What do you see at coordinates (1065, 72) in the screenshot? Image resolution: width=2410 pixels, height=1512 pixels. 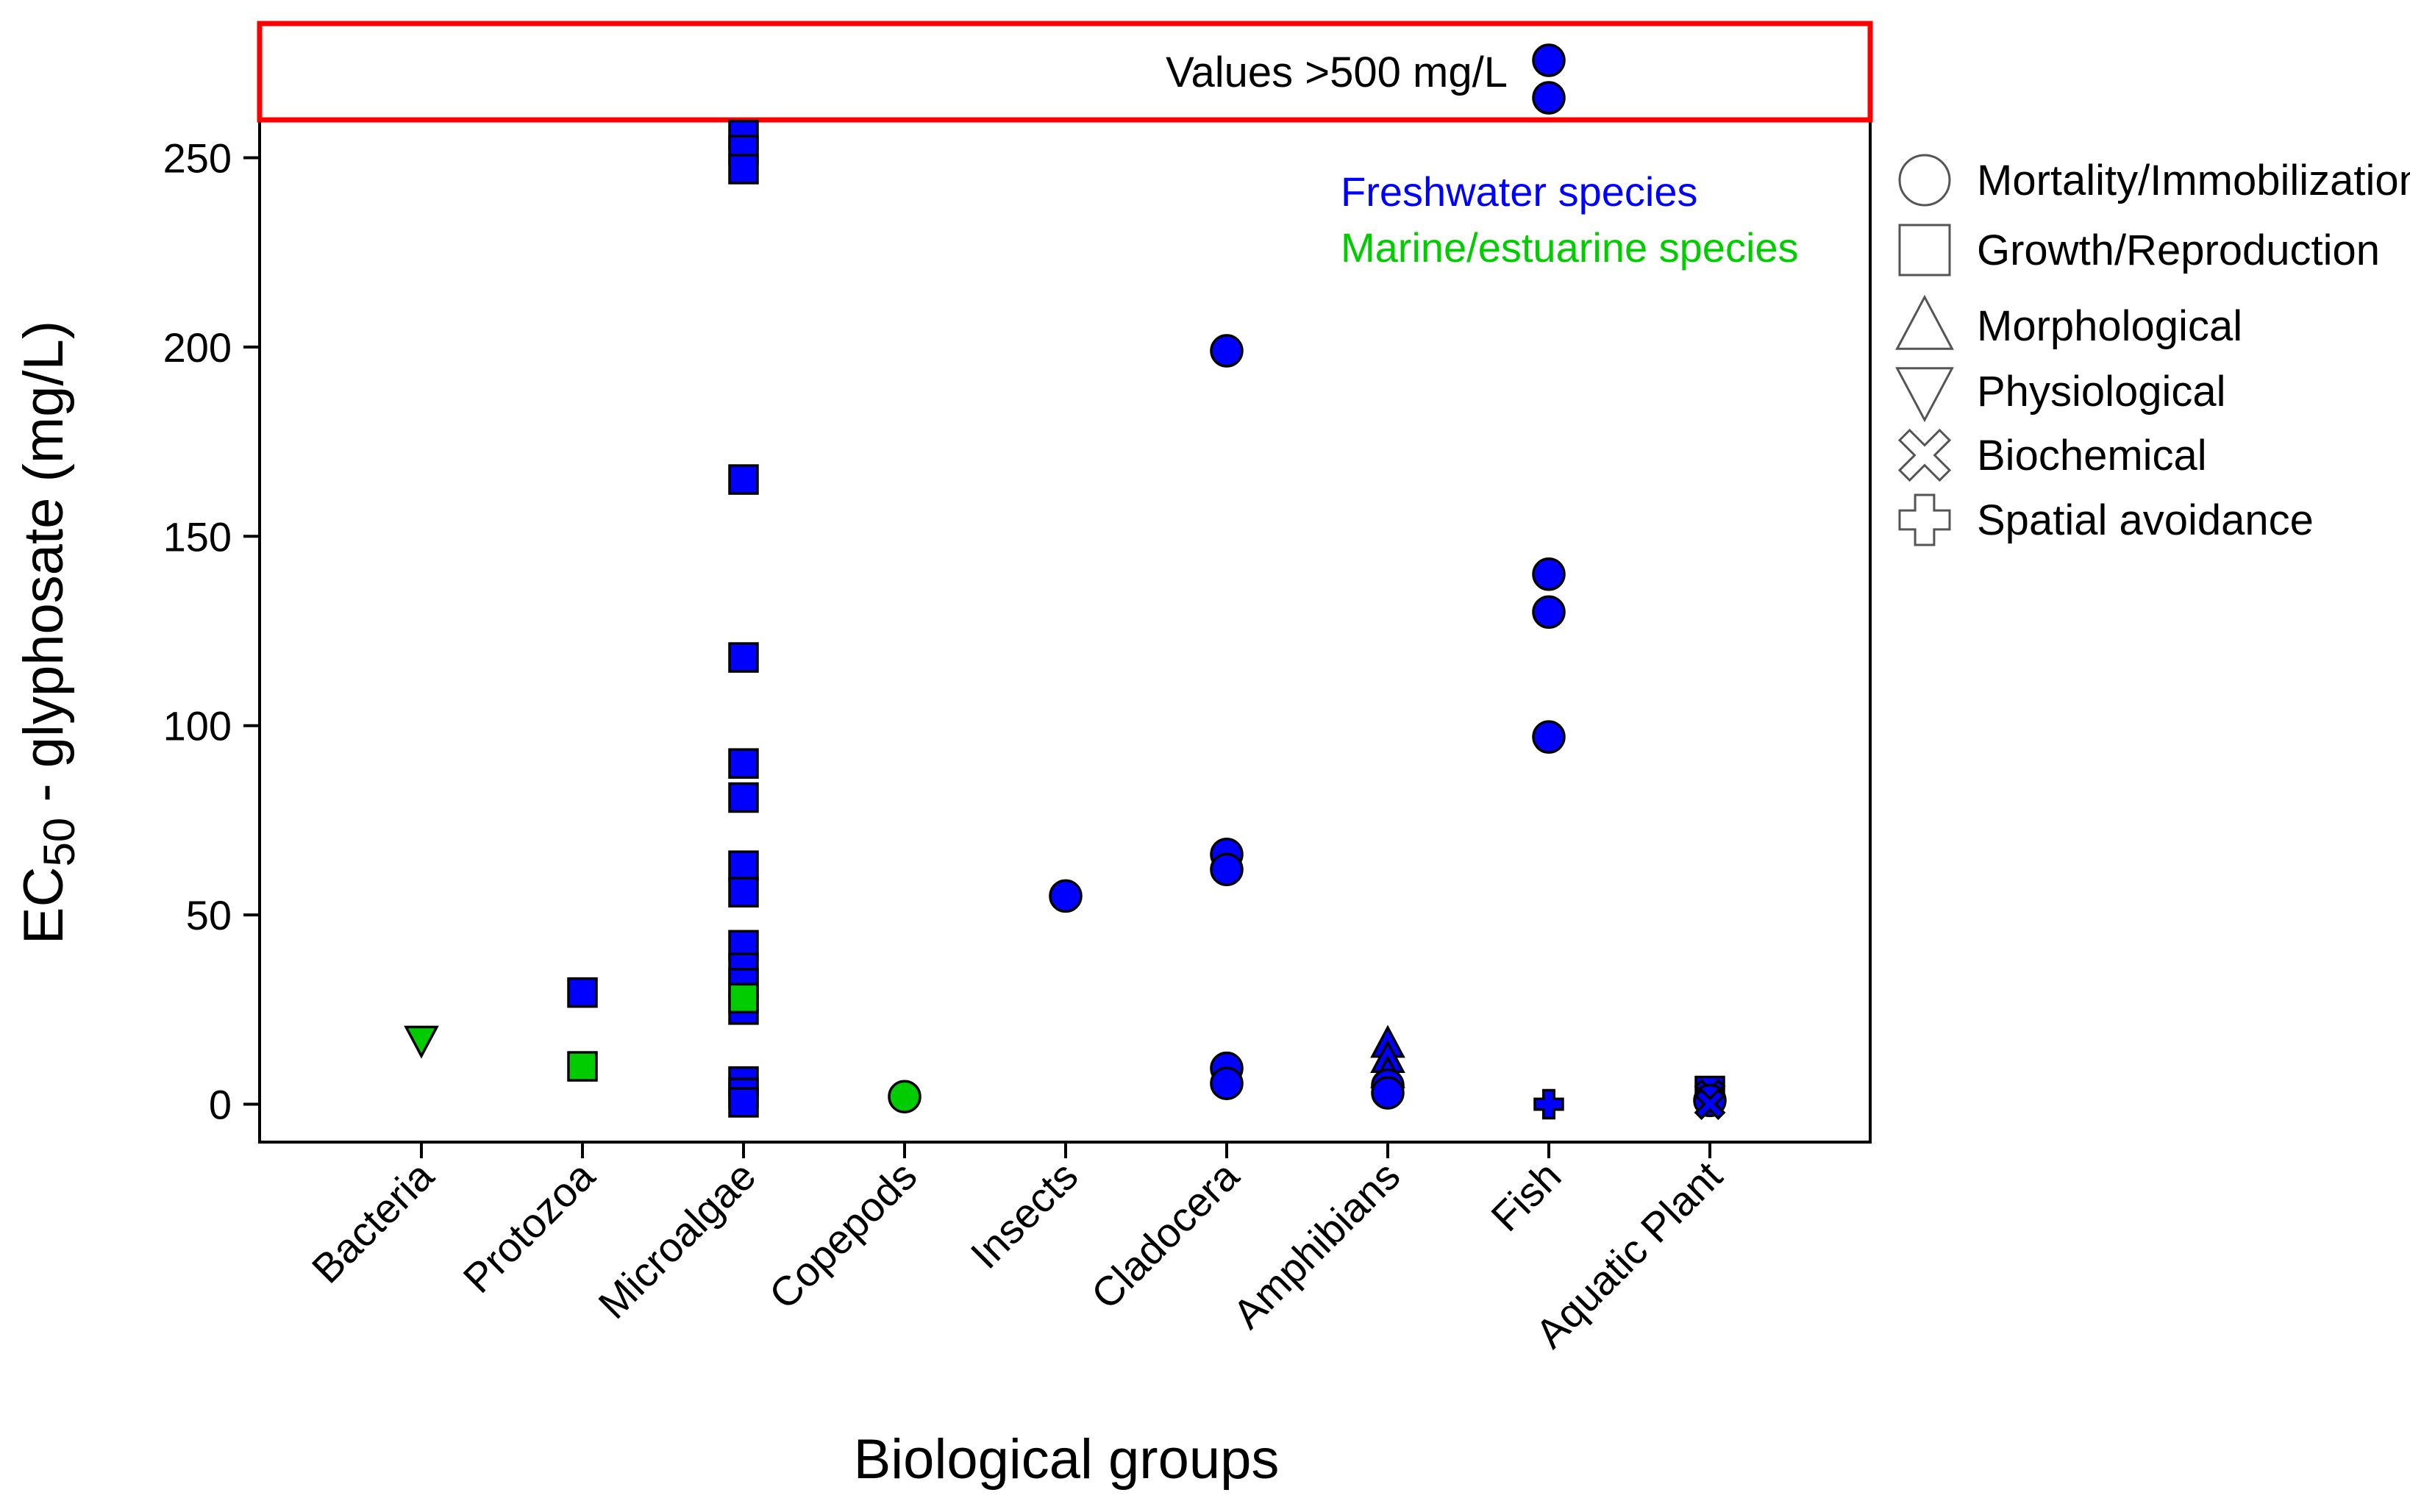 I see `inset-high-values-box` at bounding box center [1065, 72].